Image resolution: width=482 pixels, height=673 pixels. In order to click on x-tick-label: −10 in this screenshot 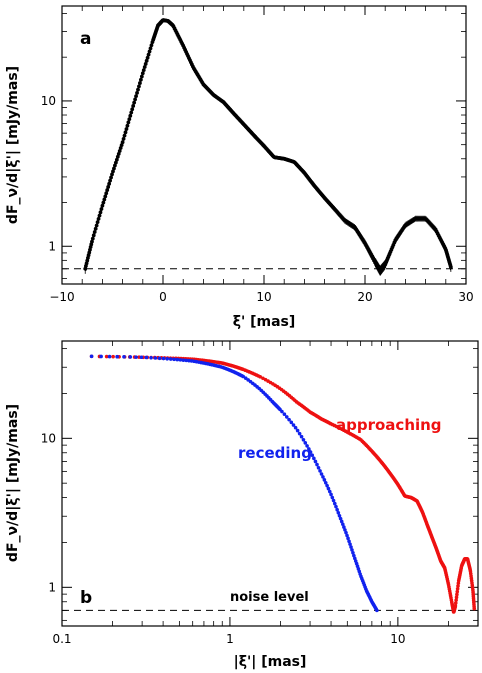, I will do `click(61, 297)`.